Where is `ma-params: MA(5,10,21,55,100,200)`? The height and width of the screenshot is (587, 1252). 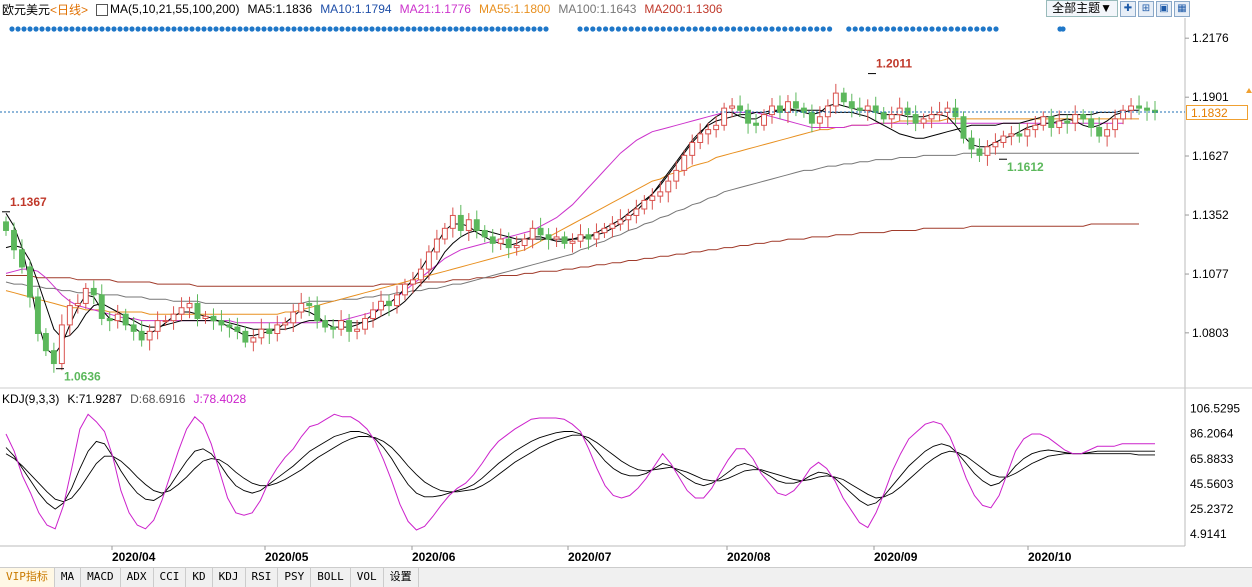 ma-params: MA(5,10,21,55,100,200) is located at coordinates (167, 9).